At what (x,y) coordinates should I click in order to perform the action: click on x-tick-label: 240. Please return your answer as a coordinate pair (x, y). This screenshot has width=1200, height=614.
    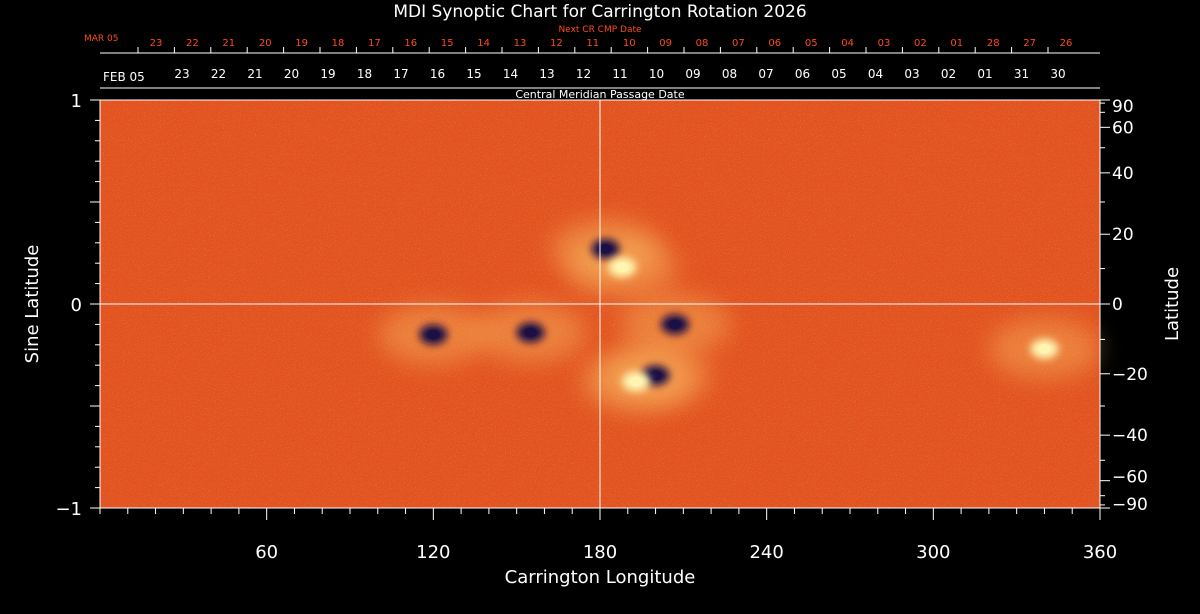
    Looking at the image, I should click on (766, 552).